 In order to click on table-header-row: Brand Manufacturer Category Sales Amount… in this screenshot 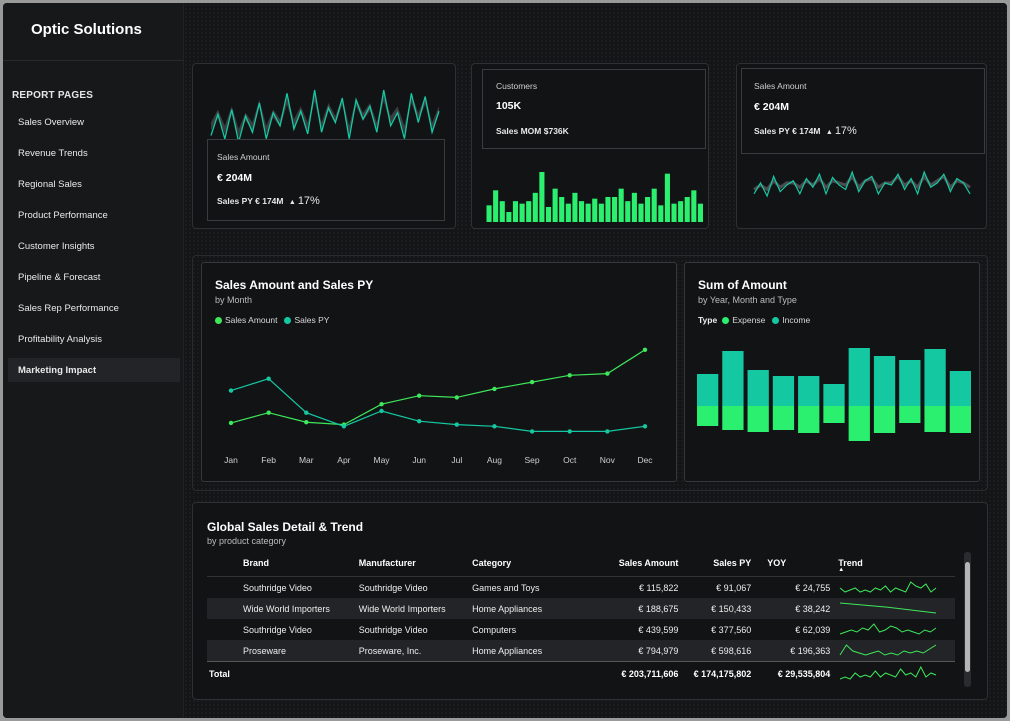, I will do `click(581, 563)`.